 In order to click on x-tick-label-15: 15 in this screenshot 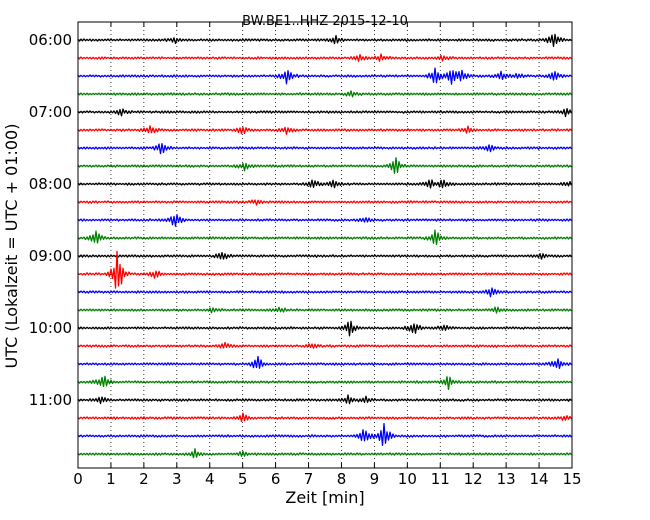, I will do `click(571, 479)`.